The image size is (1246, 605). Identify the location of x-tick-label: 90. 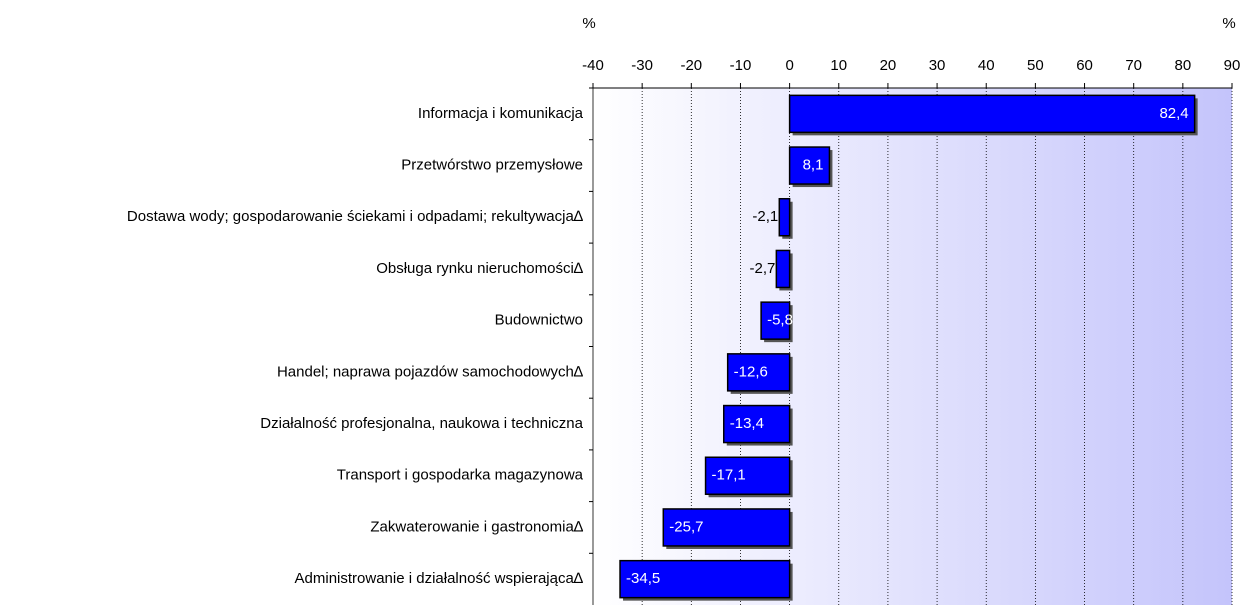
(1232, 65).